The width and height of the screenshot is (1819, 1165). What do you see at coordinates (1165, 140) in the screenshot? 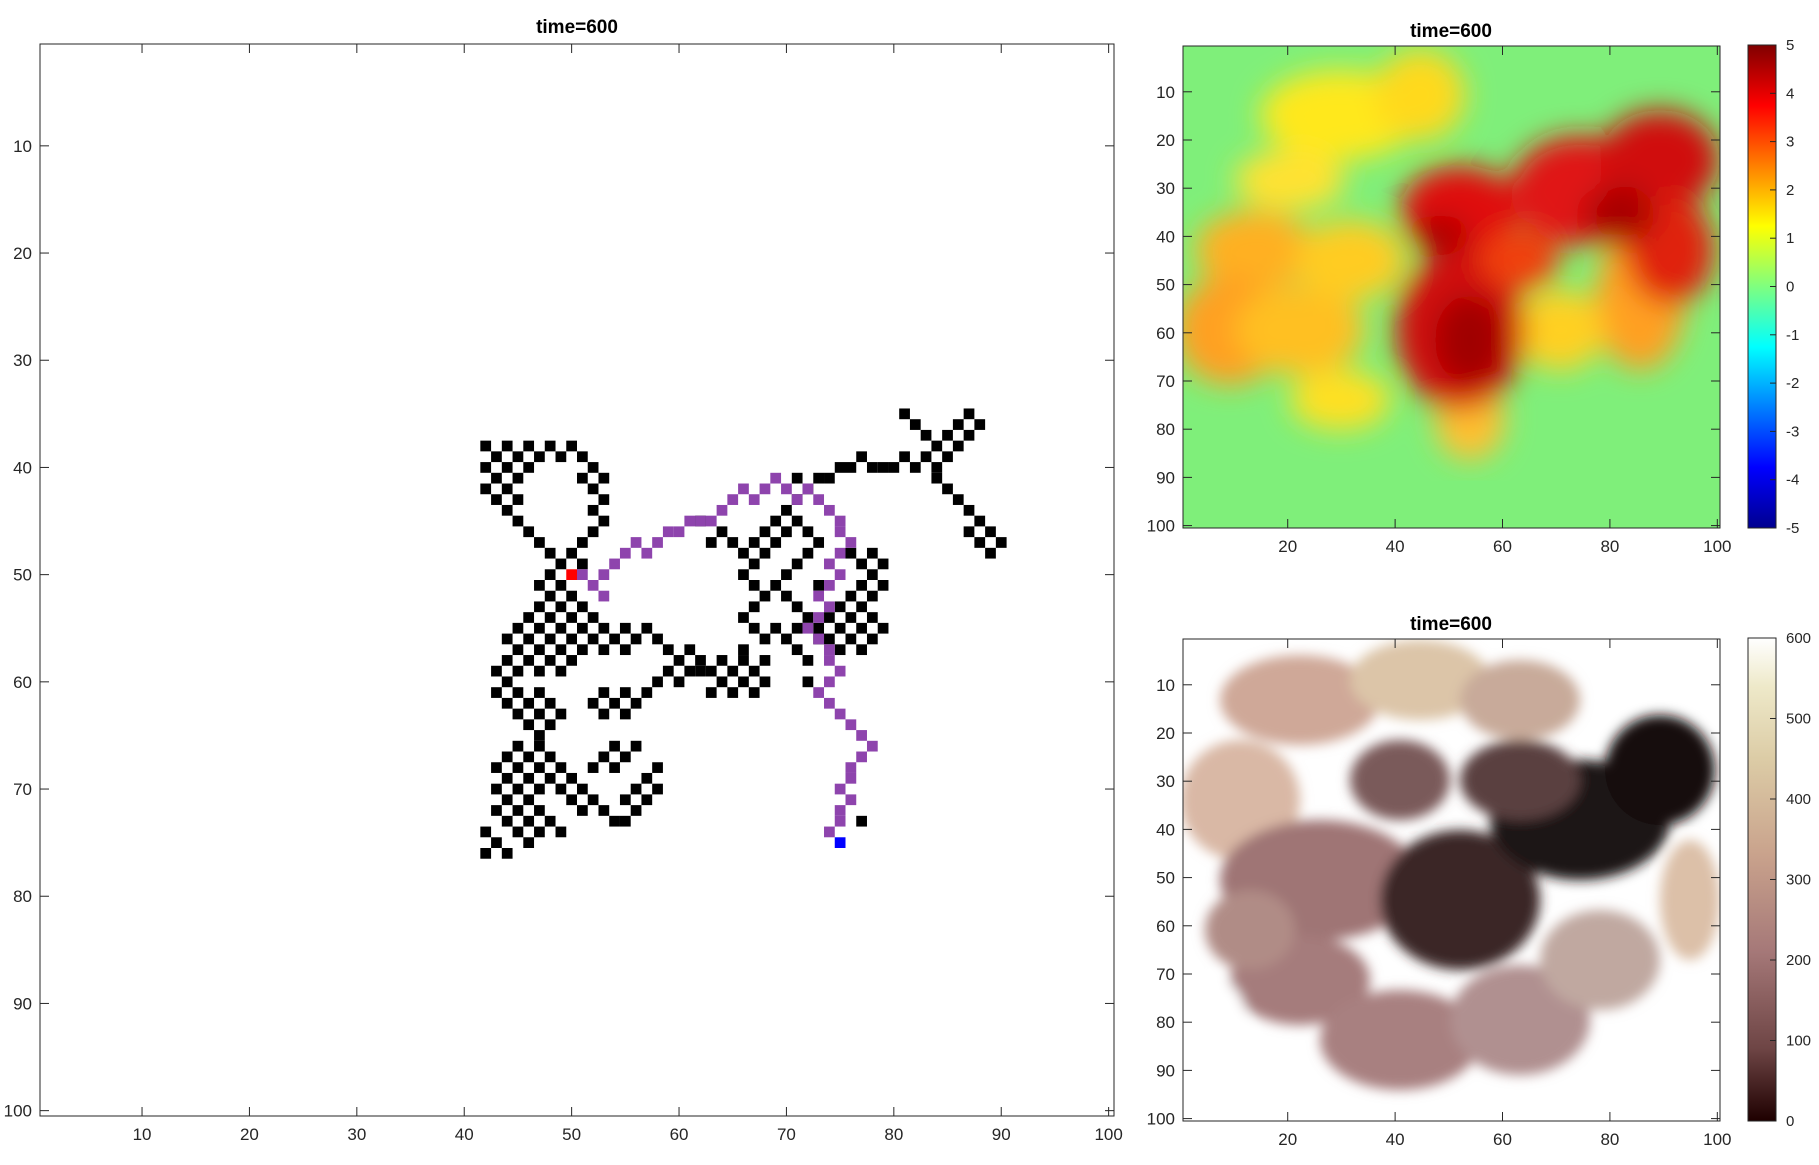
I see `field-ytick-label: 20` at bounding box center [1165, 140].